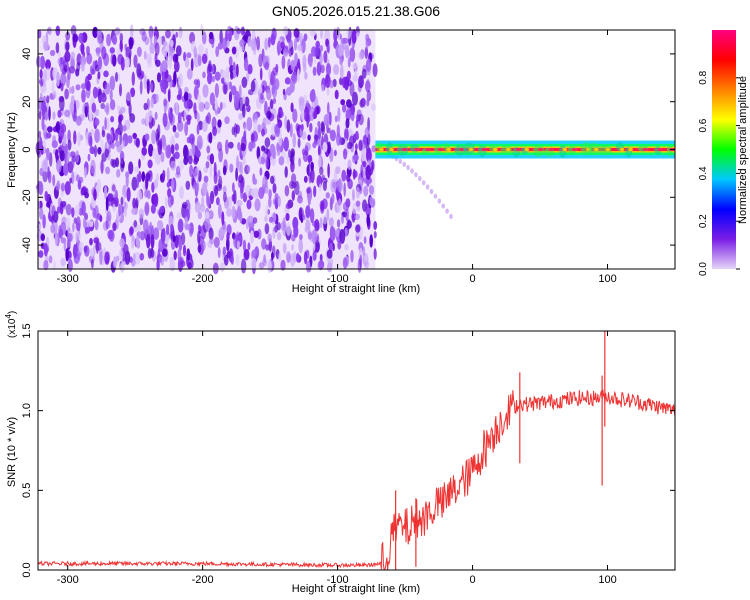 The image size is (750, 600). I want to click on y-tick-label: -40, so click(27, 245).